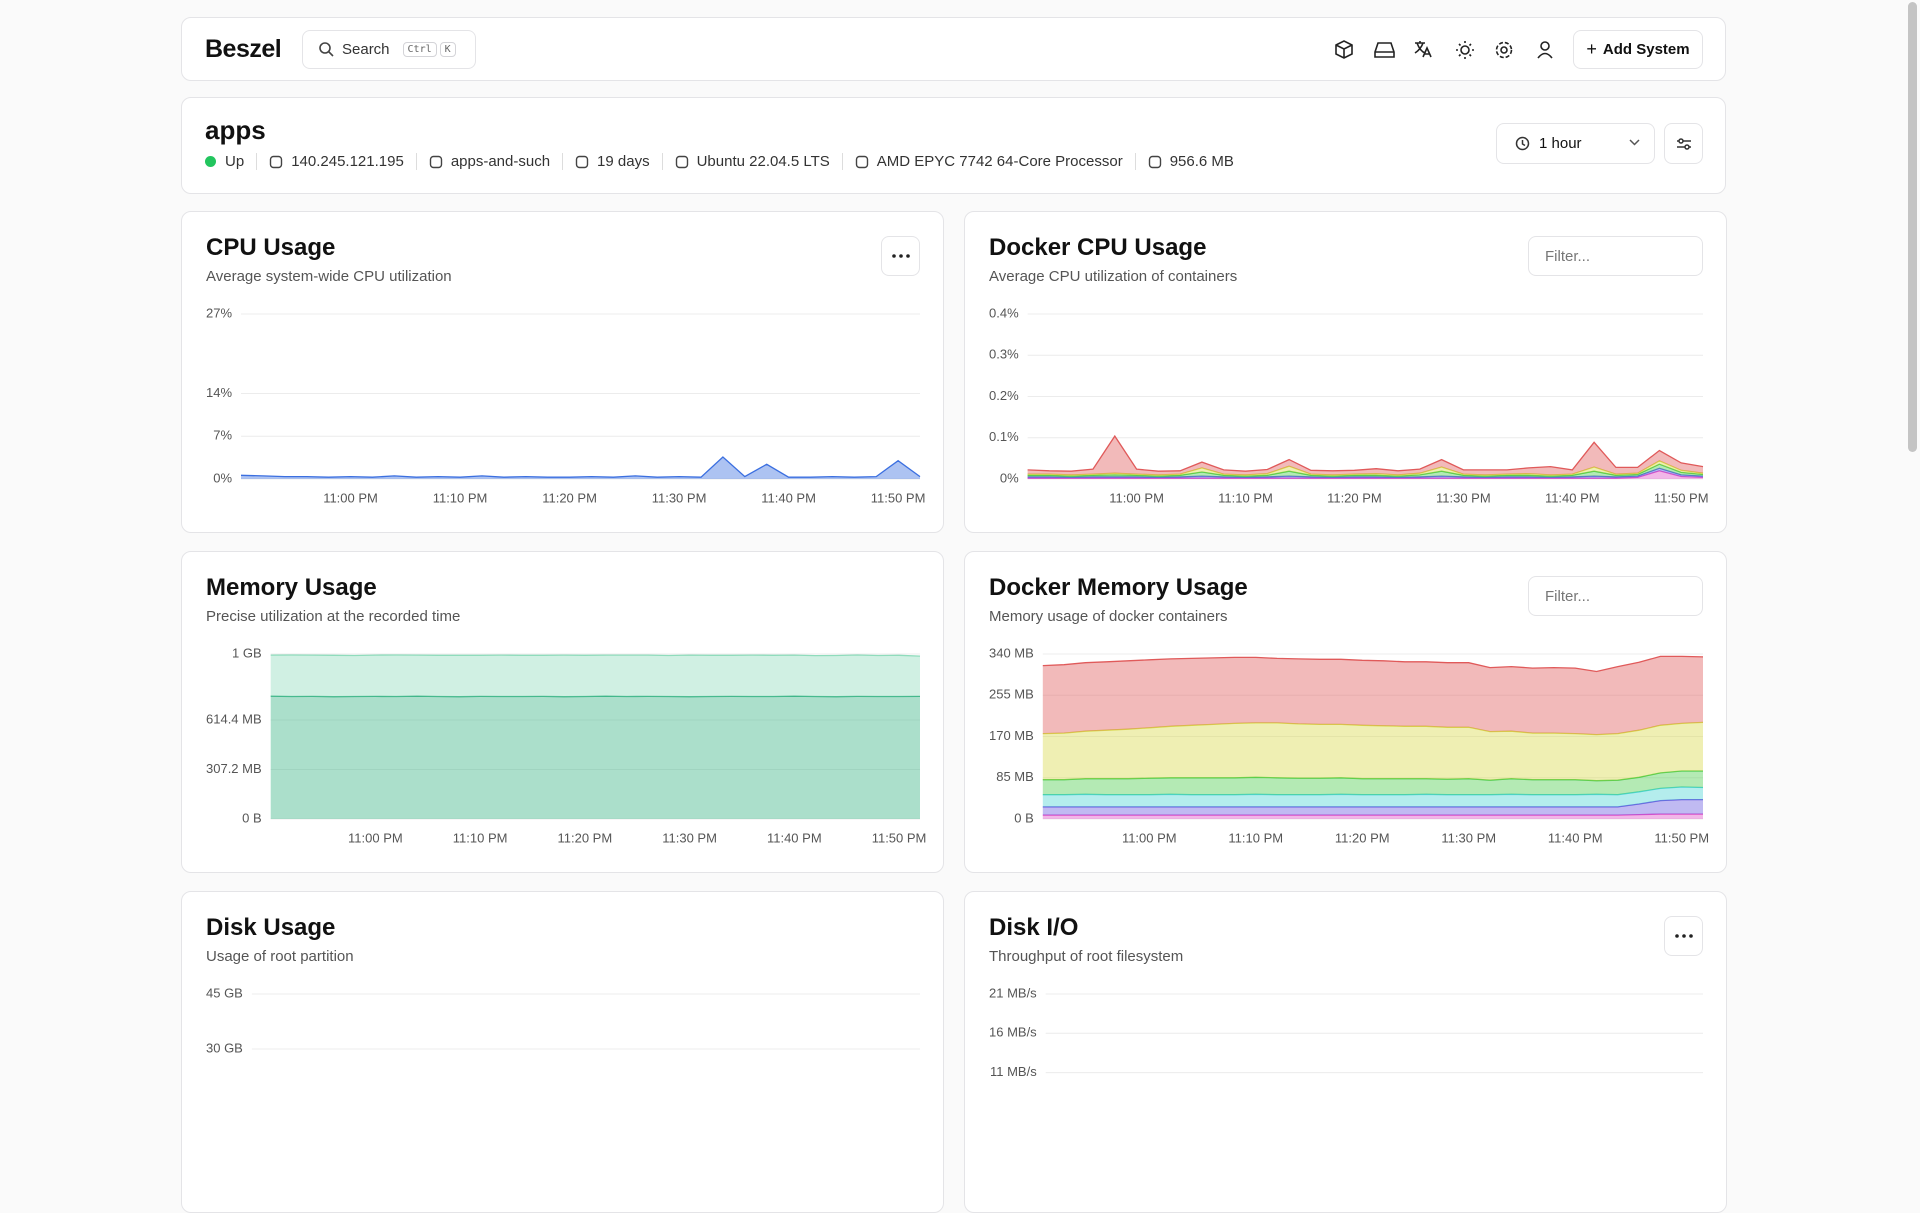  Describe the element at coordinates (1011, 652) in the screenshot. I see `y-tick-label: 340 MB` at that location.